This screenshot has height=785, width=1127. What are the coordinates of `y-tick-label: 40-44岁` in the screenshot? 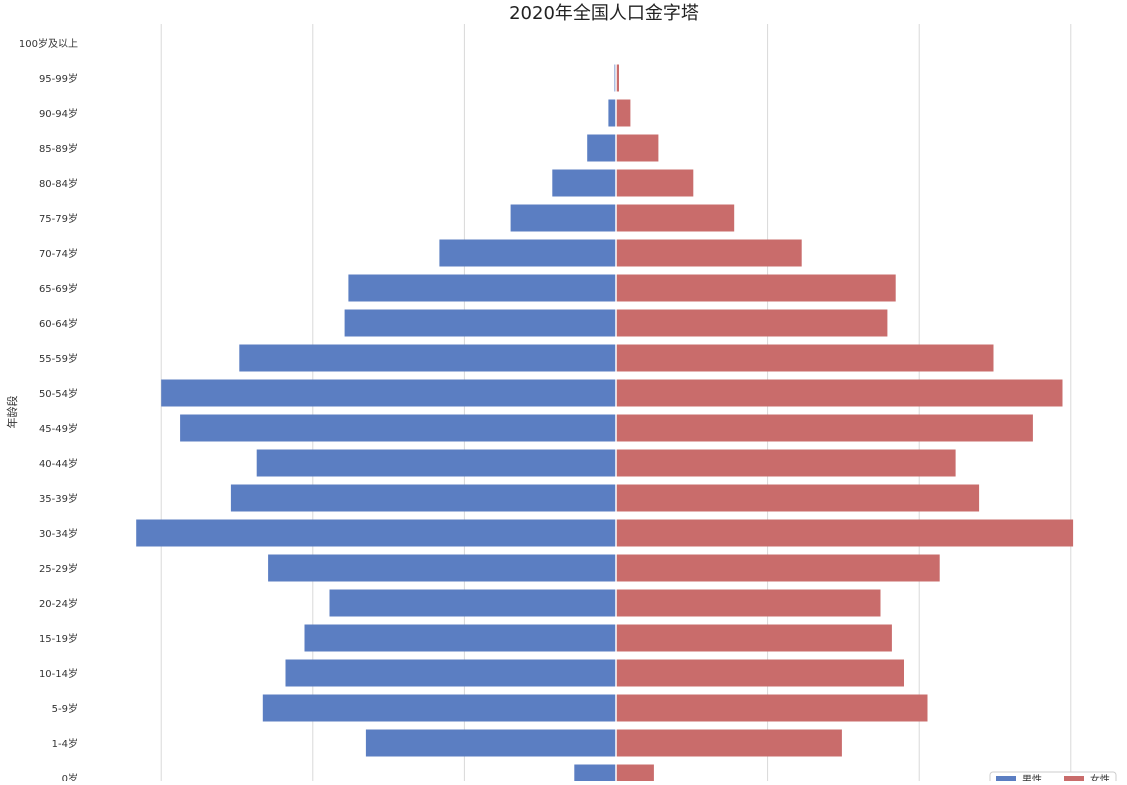 It's located at (58, 463).